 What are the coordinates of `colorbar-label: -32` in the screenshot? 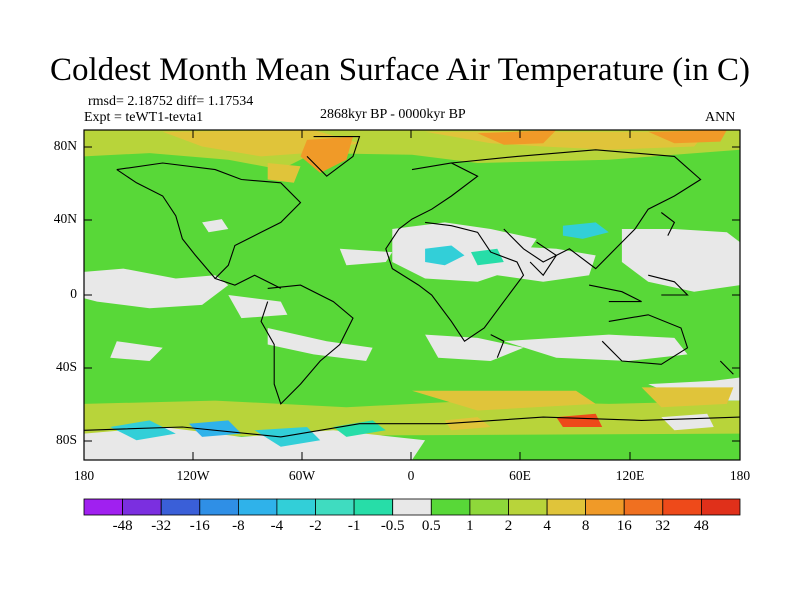 It's located at (161, 526).